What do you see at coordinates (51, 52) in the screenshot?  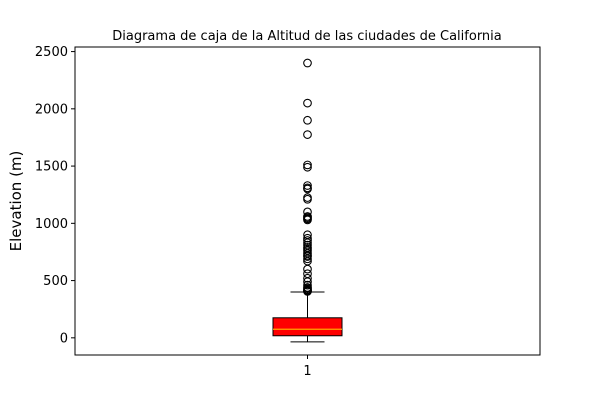 I see `y-tick-label: 2500` at bounding box center [51, 52].